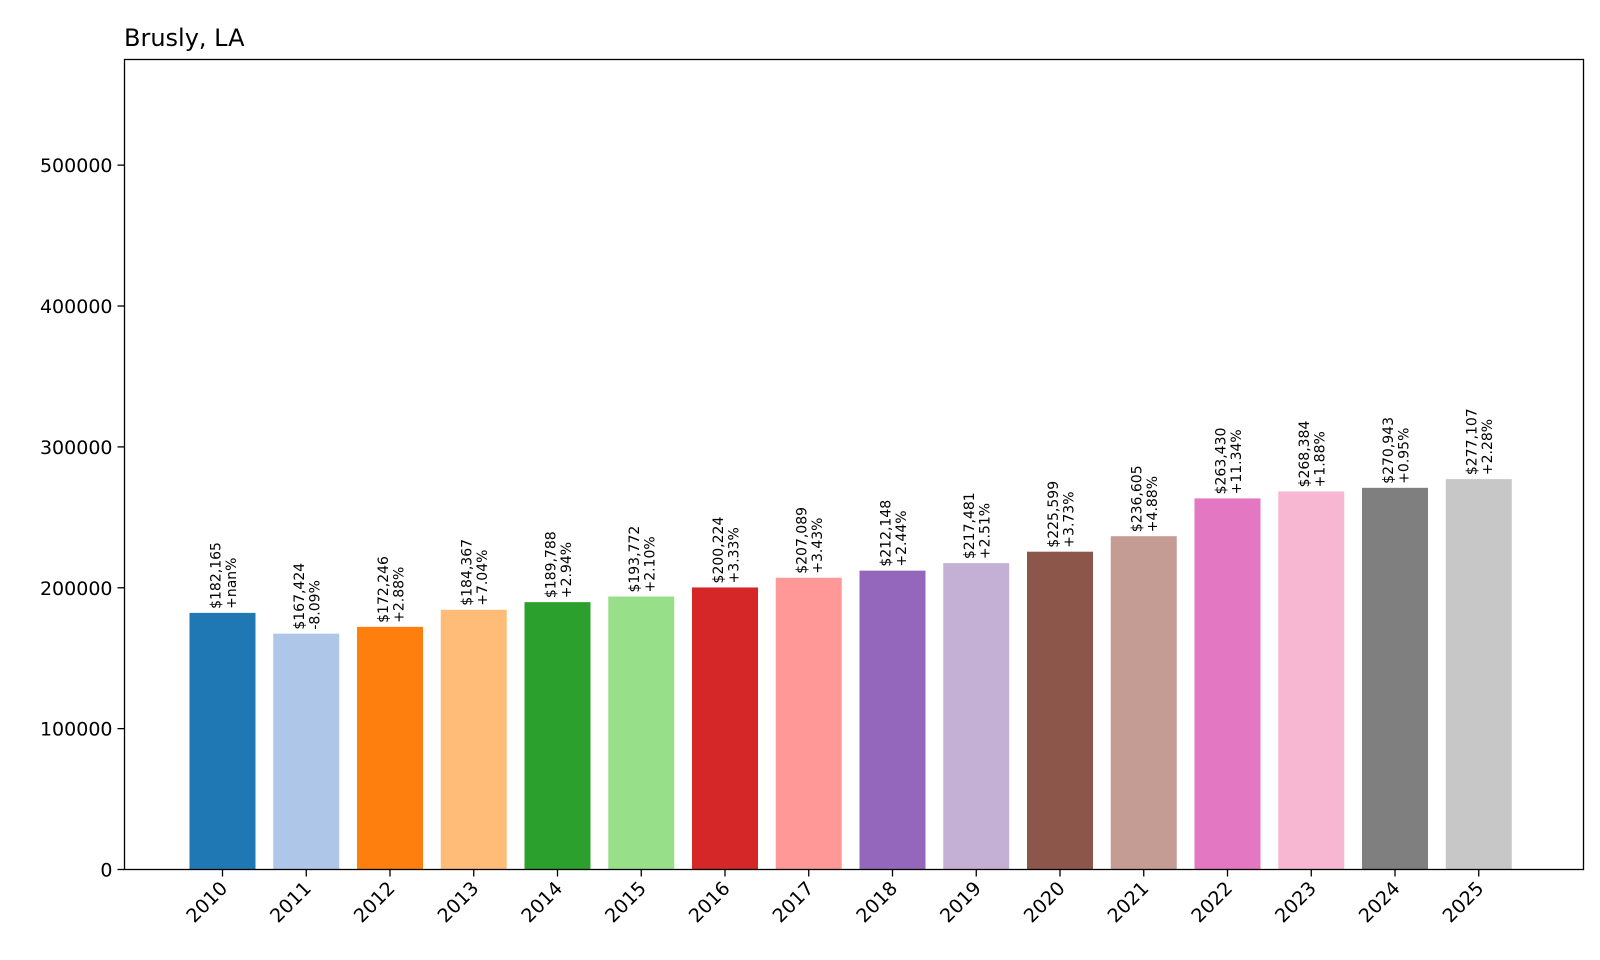 The width and height of the screenshot is (1600, 960). Describe the element at coordinates (300, 596) in the screenshot. I see `bar-value-amount: $167,424` at that location.